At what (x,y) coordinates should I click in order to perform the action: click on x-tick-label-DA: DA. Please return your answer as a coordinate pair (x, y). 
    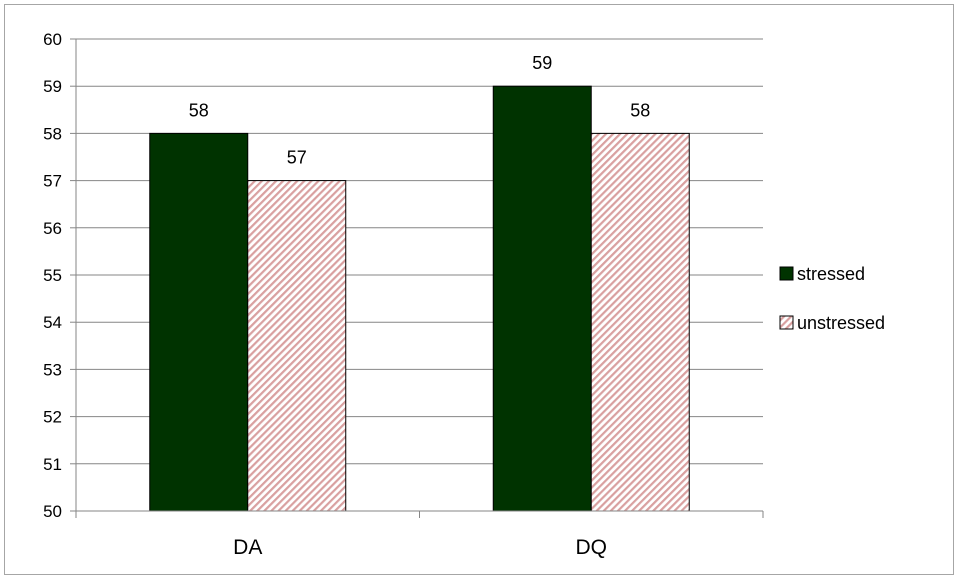
    Looking at the image, I should click on (247, 547).